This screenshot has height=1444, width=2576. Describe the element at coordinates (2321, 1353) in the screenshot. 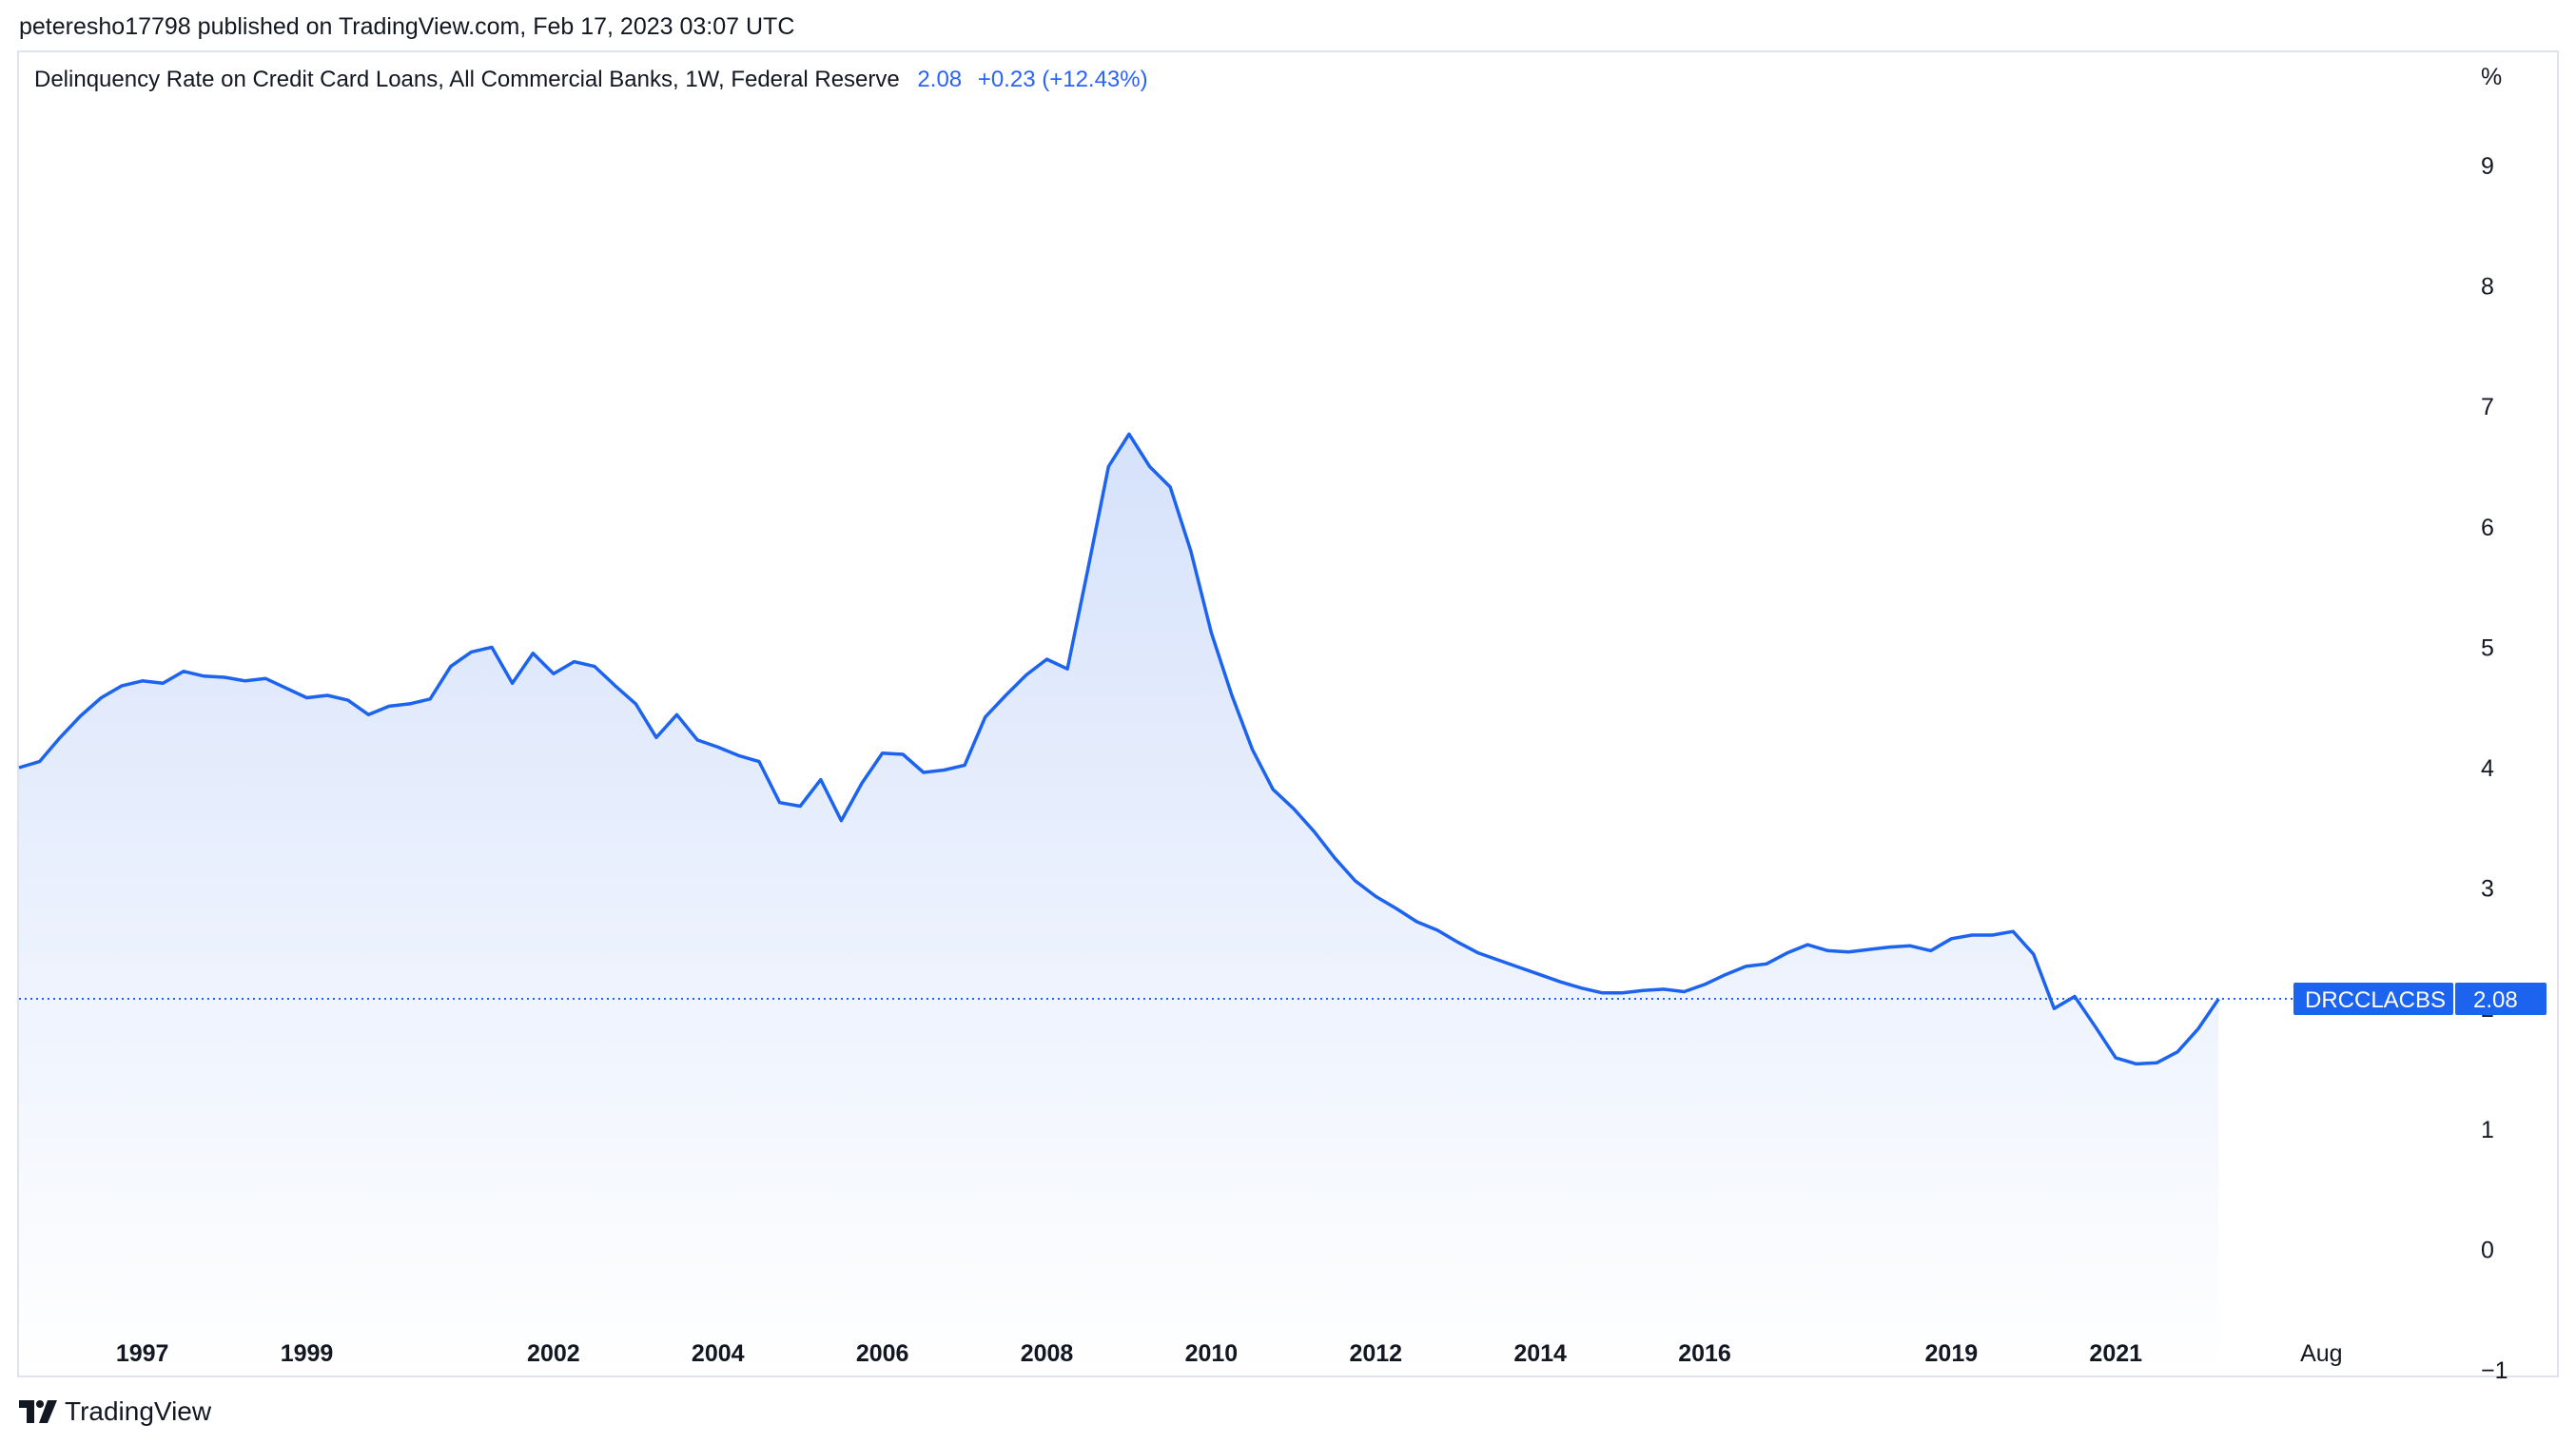

I see `x-tick-label: Aug` at that location.